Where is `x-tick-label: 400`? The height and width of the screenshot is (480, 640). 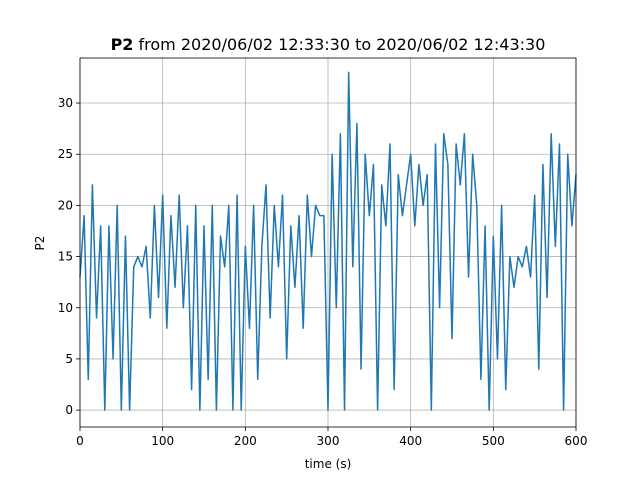 x-tick-label: 400 is located at coordinates (410, 441).